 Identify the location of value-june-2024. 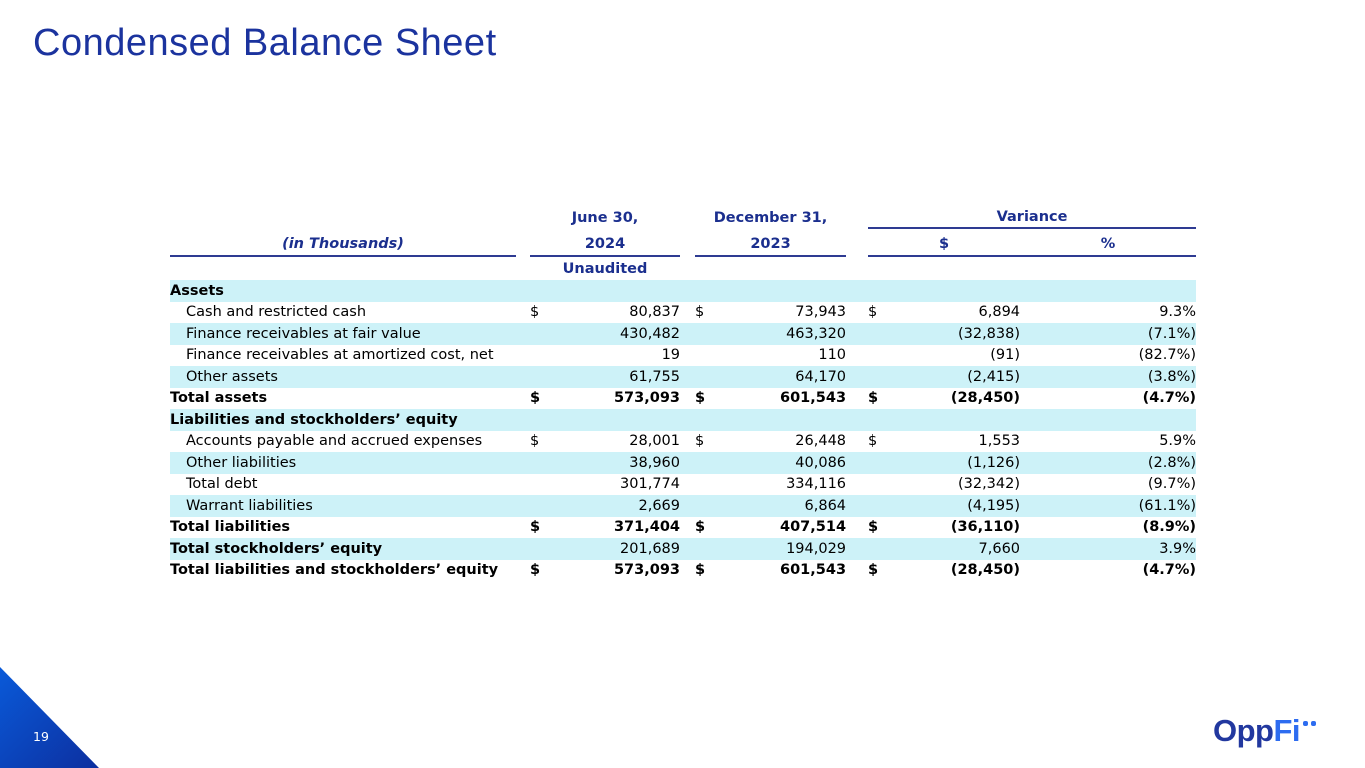
(618, 420).